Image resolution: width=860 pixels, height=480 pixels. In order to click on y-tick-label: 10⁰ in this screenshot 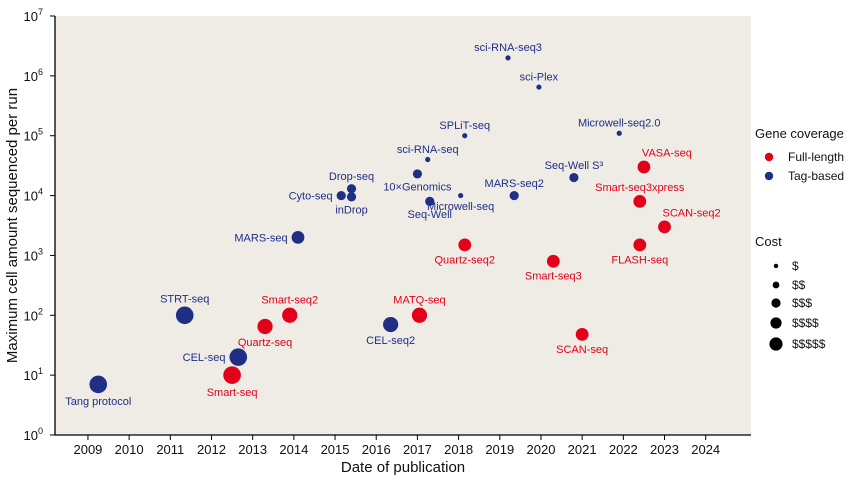, I will do `click(33, 434)`.